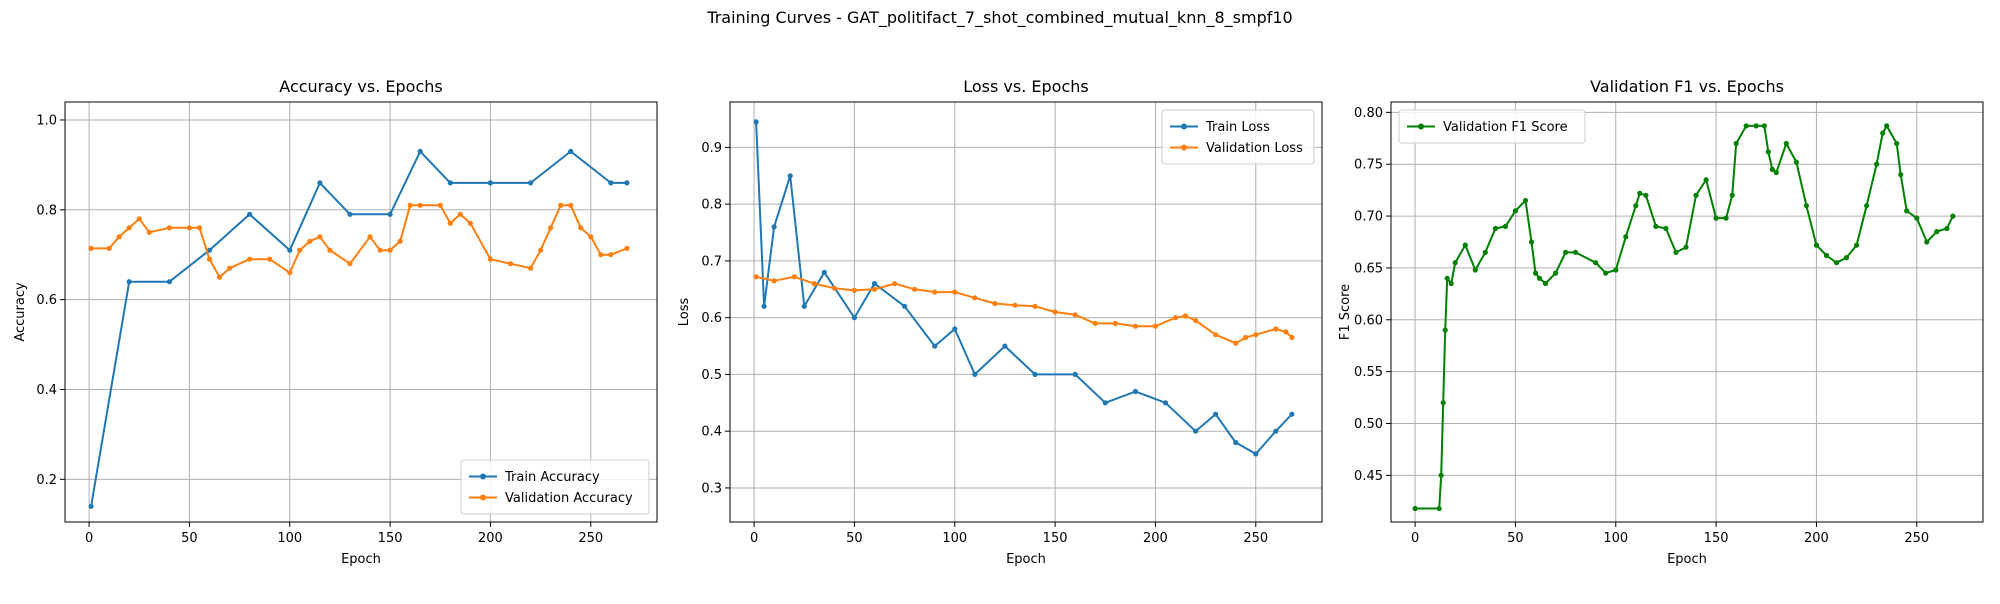 The width and height of the screenshot is (2000, 604). I want to click on y-tick-label: 0.5, so click(711, 375).